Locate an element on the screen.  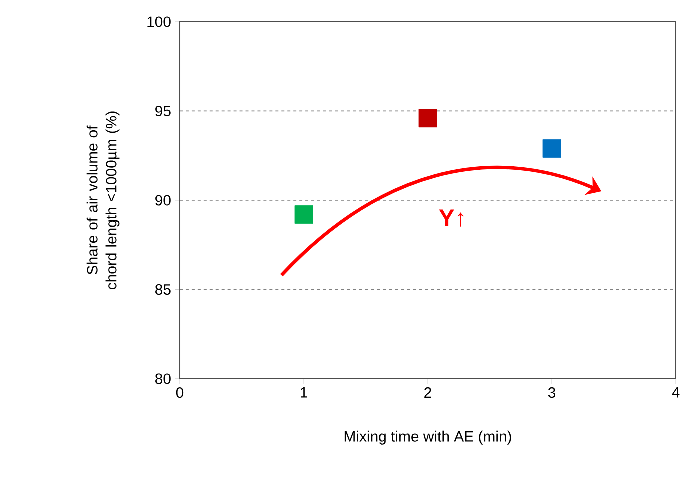
x-axis-title: Mixing time with AE (min) is located at coordinates (428, 437).